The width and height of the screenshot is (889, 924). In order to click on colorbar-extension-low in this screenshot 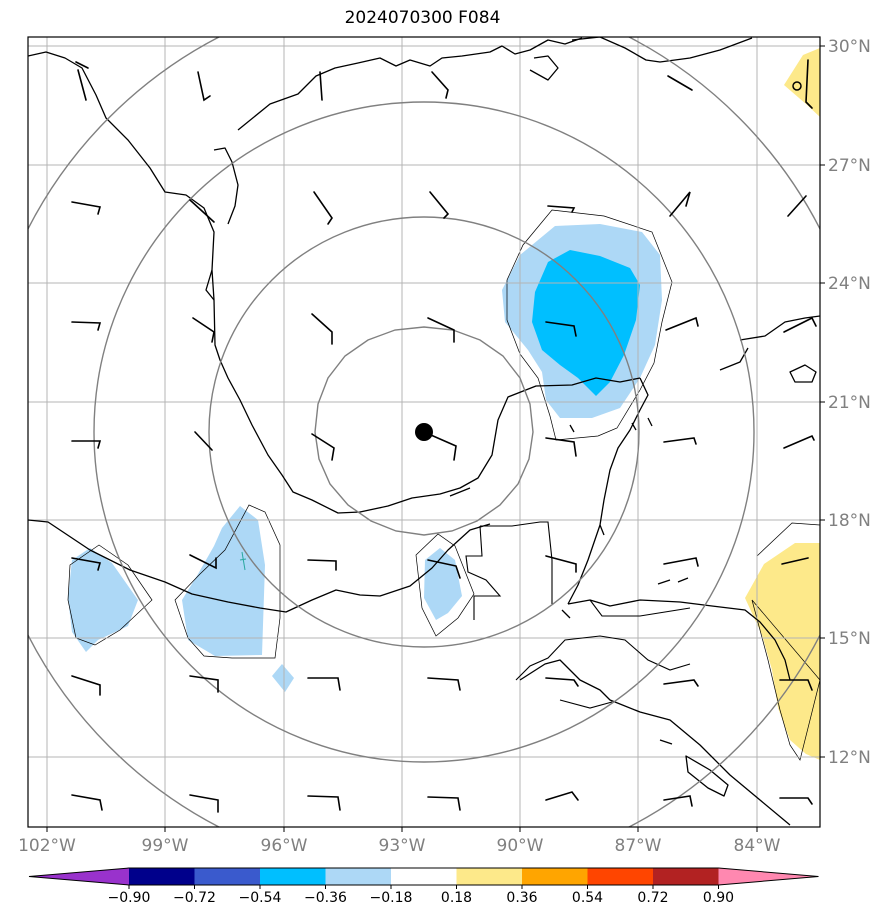, I will do `click(79, 876)`.